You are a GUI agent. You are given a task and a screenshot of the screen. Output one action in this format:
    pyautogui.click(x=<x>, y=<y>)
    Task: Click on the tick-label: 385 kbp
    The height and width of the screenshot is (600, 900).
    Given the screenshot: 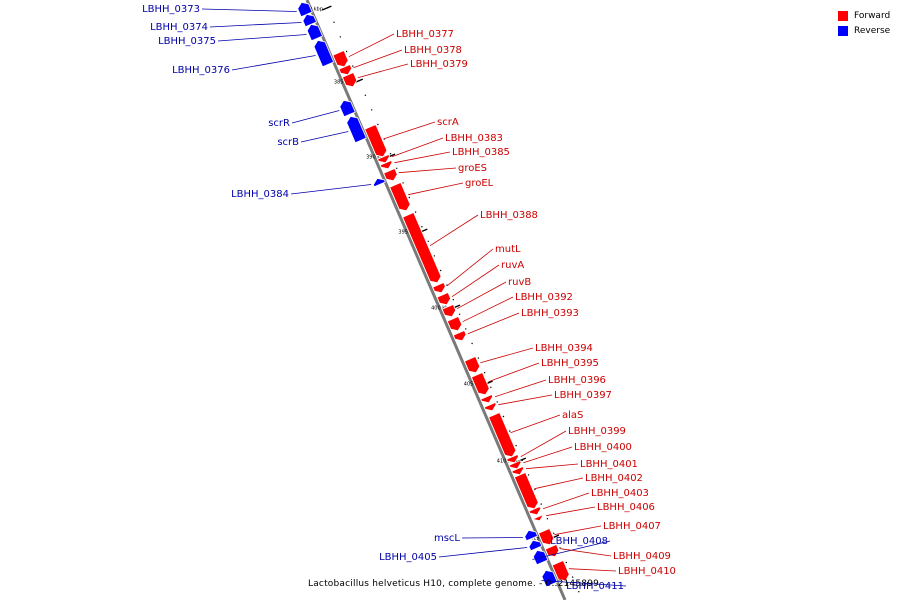 What is the action you would take?
    pyautogui.click(x=344, y=83)
    